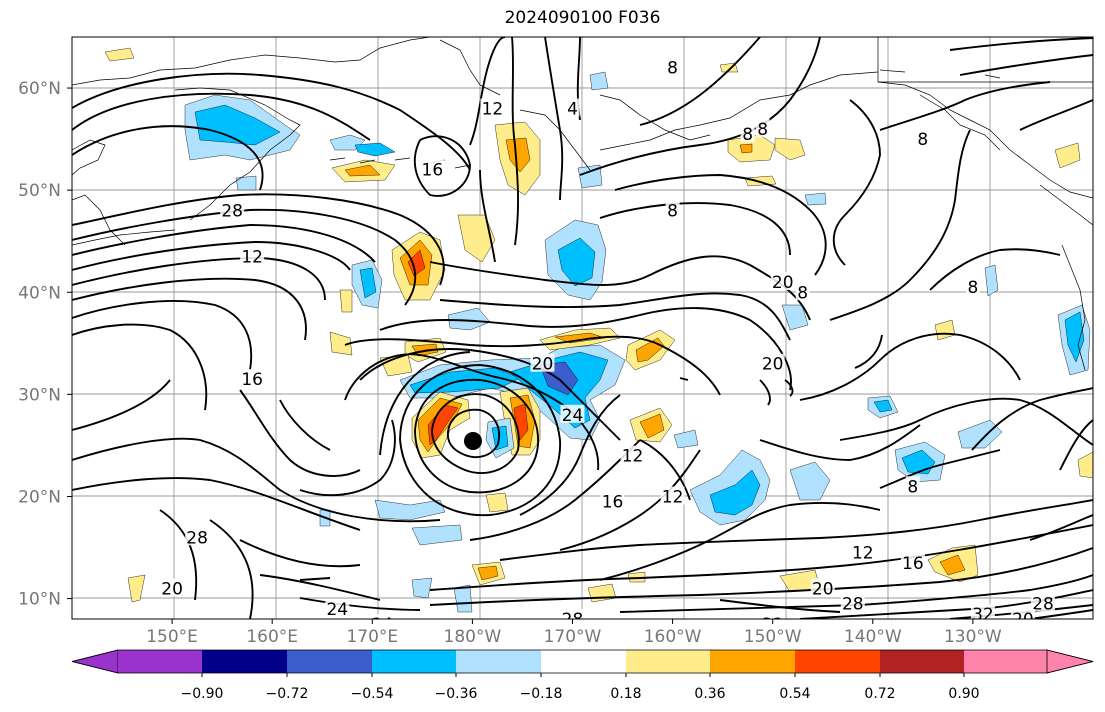  I want to click on colorbar-tick-label: 0.90, so click(963, 694).